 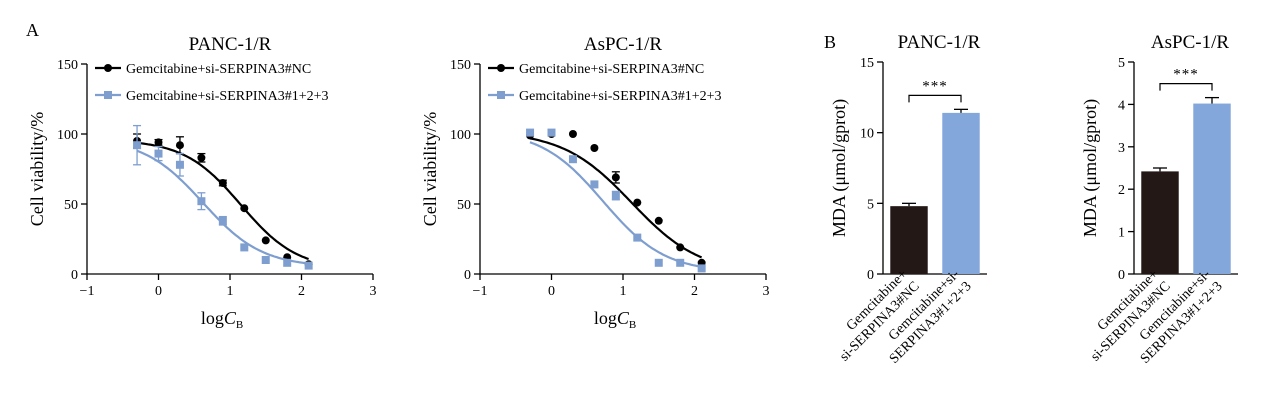 I want to click on y-tick-label: 10, so click(x=867, y=134).